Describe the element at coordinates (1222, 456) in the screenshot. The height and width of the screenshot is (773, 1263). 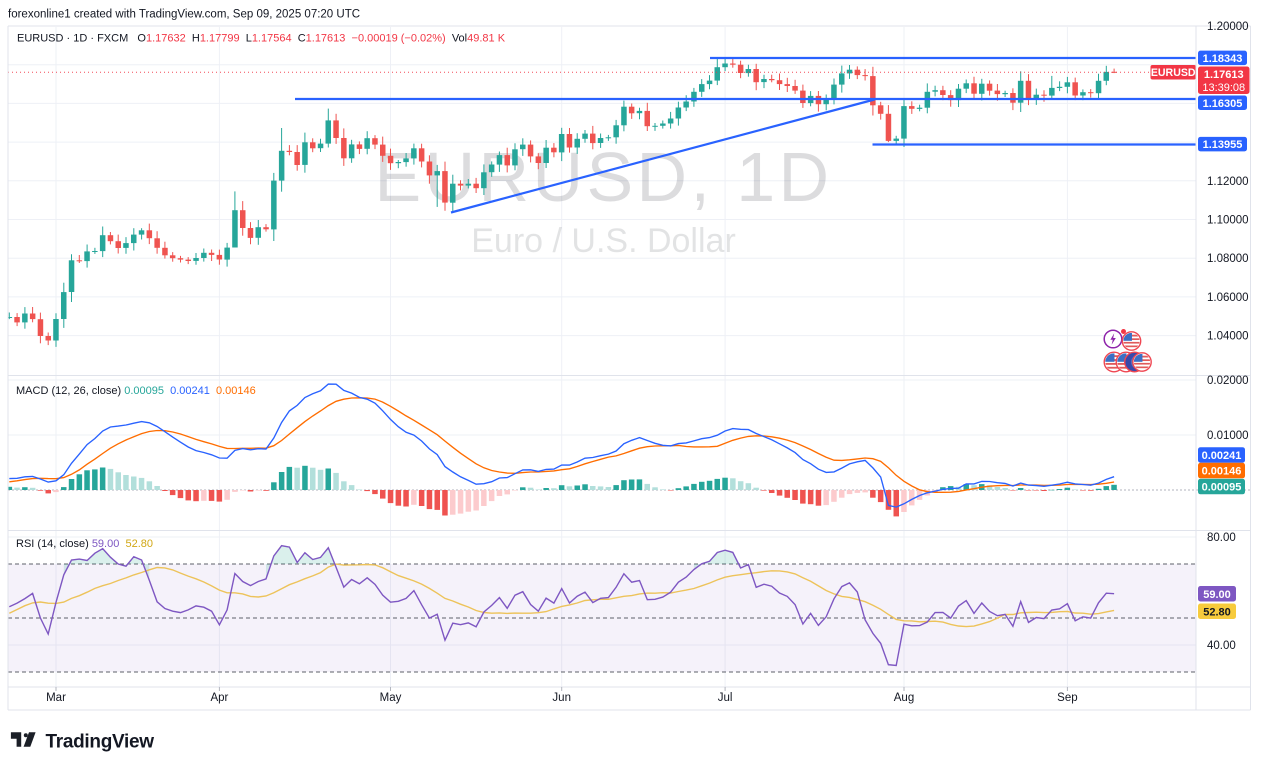
I see `svg-text: 0.00241` at that location.